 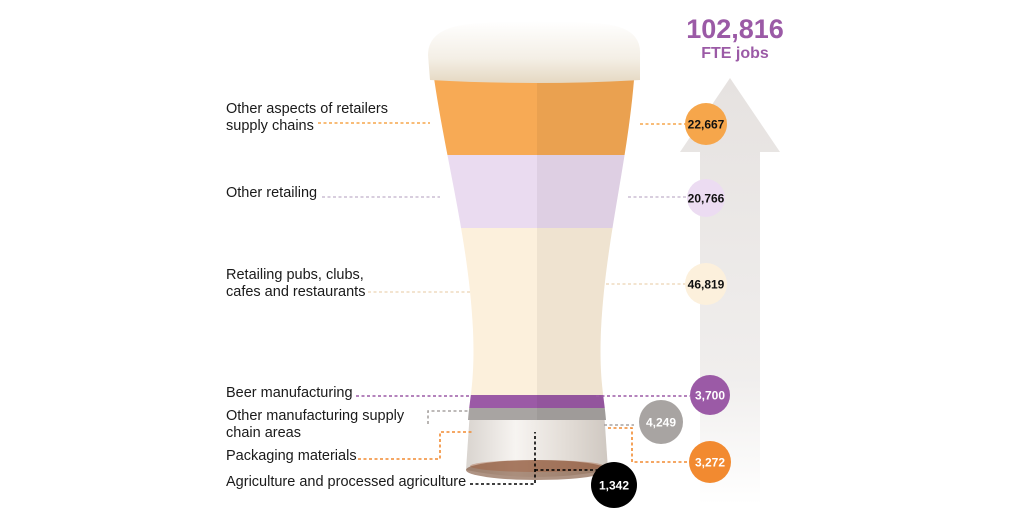 I want to click on band-retailing-pubs-clubs, so click(x=533, y=311).